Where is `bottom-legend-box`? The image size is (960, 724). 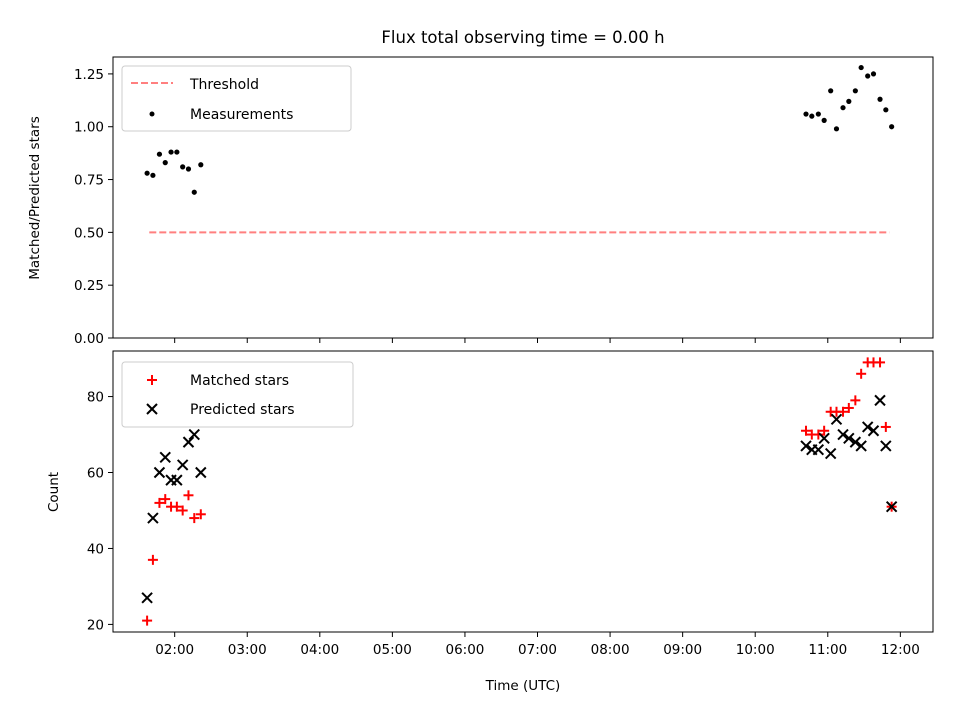
bottom-legend-box is located at coordinates (237, 394).